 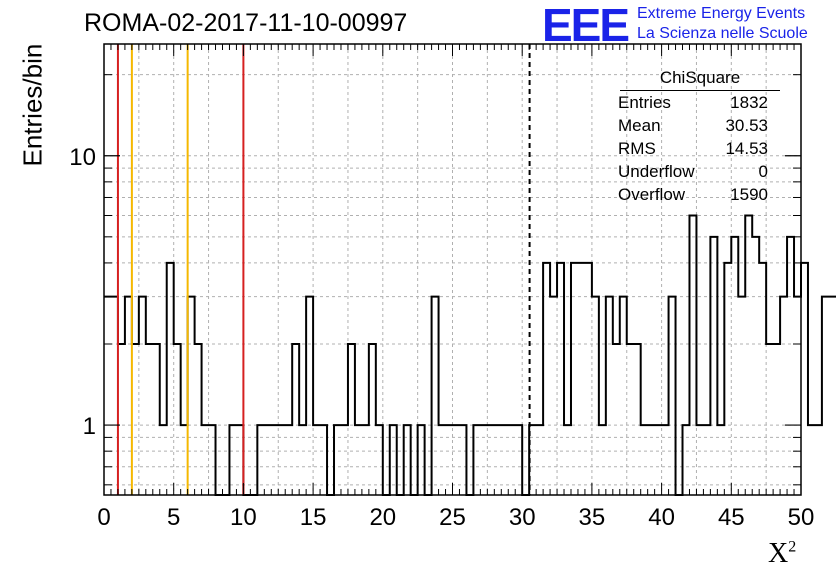 What do you see at coordinates (763, 171) in the screenshot?
I see `stats-value: 0` at bounding box center [763, 171].